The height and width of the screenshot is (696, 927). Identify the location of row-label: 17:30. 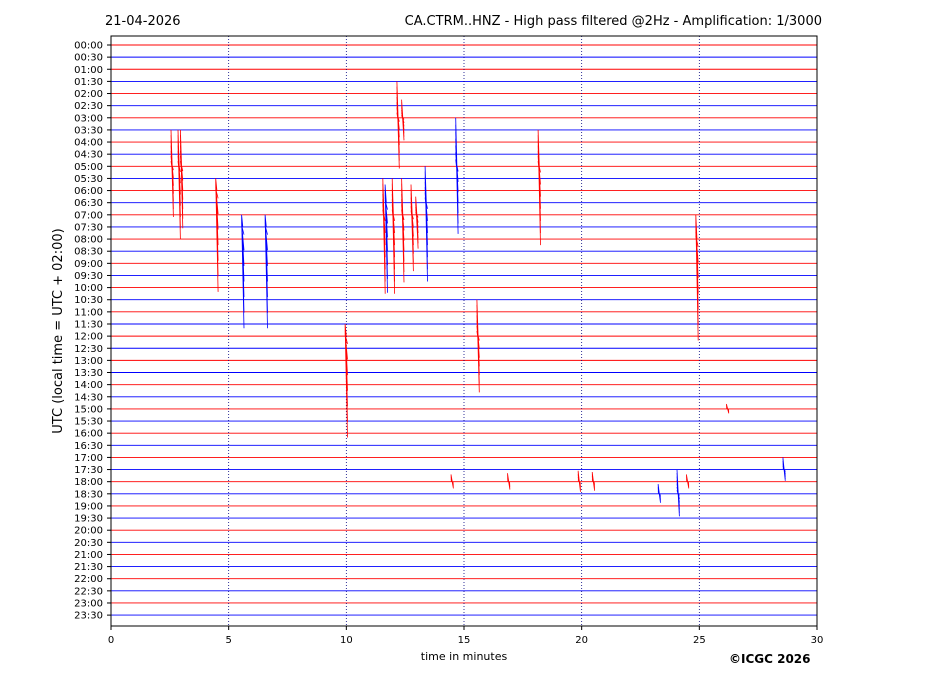
(88, 470).